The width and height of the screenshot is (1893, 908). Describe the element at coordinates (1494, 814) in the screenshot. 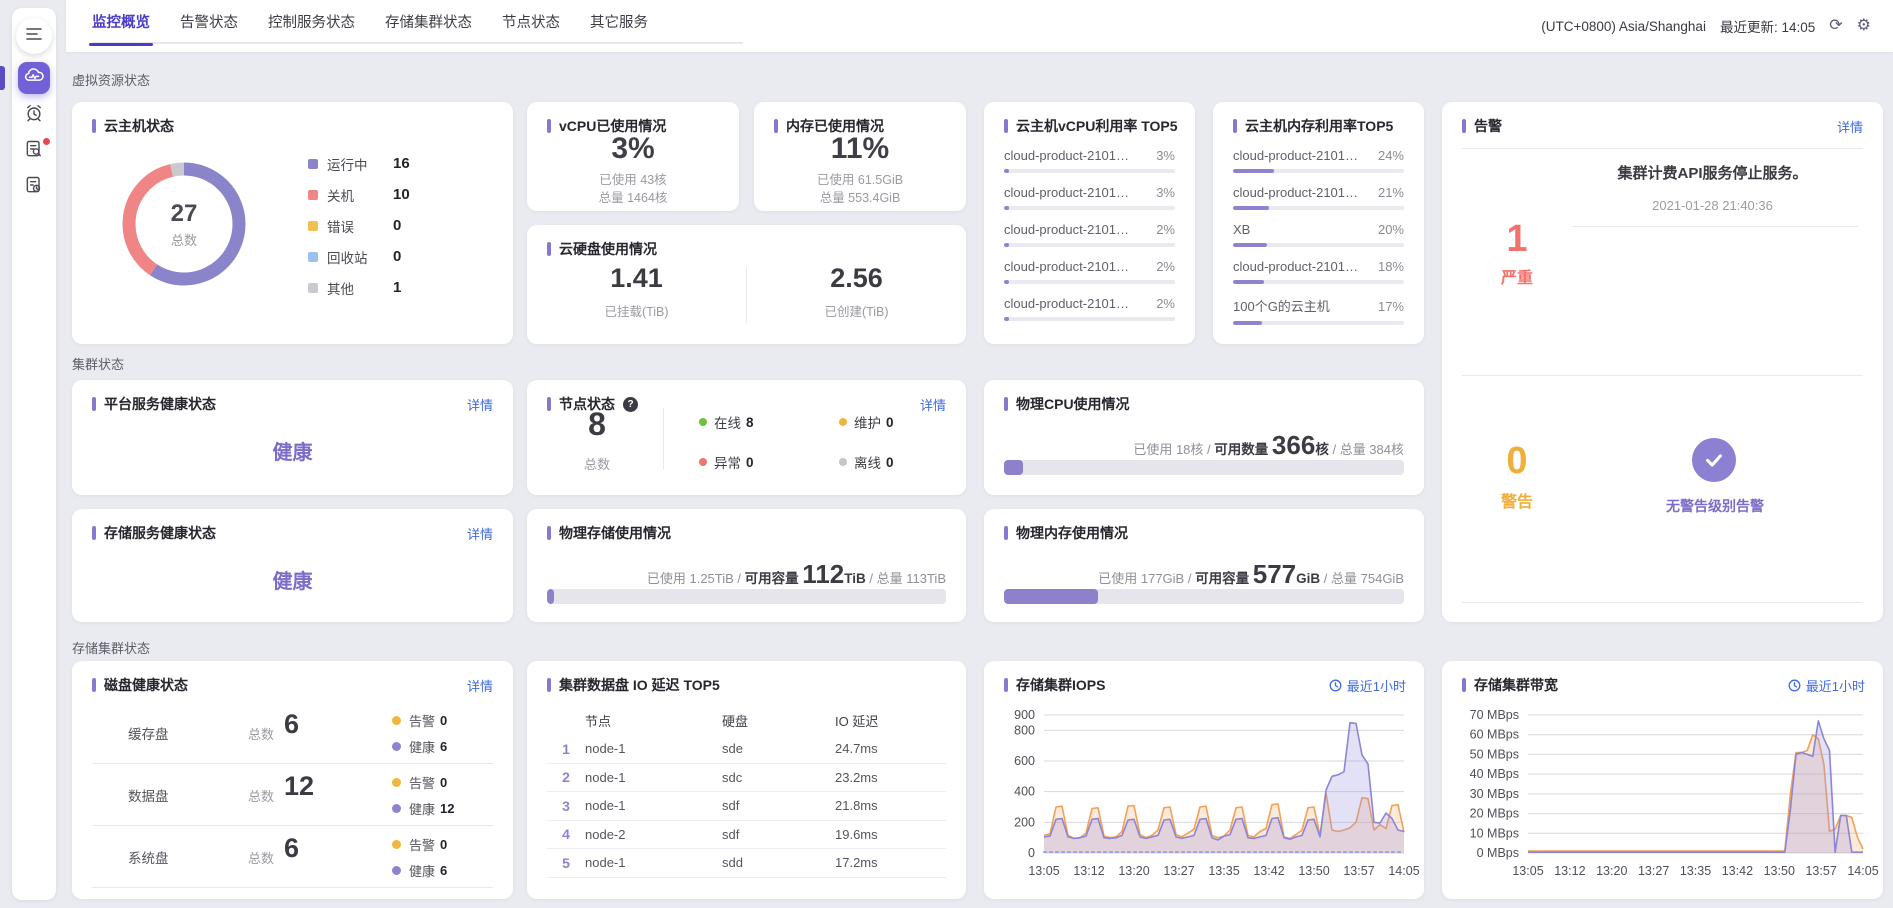

I see `svg-text: 20 MBps` at that location.